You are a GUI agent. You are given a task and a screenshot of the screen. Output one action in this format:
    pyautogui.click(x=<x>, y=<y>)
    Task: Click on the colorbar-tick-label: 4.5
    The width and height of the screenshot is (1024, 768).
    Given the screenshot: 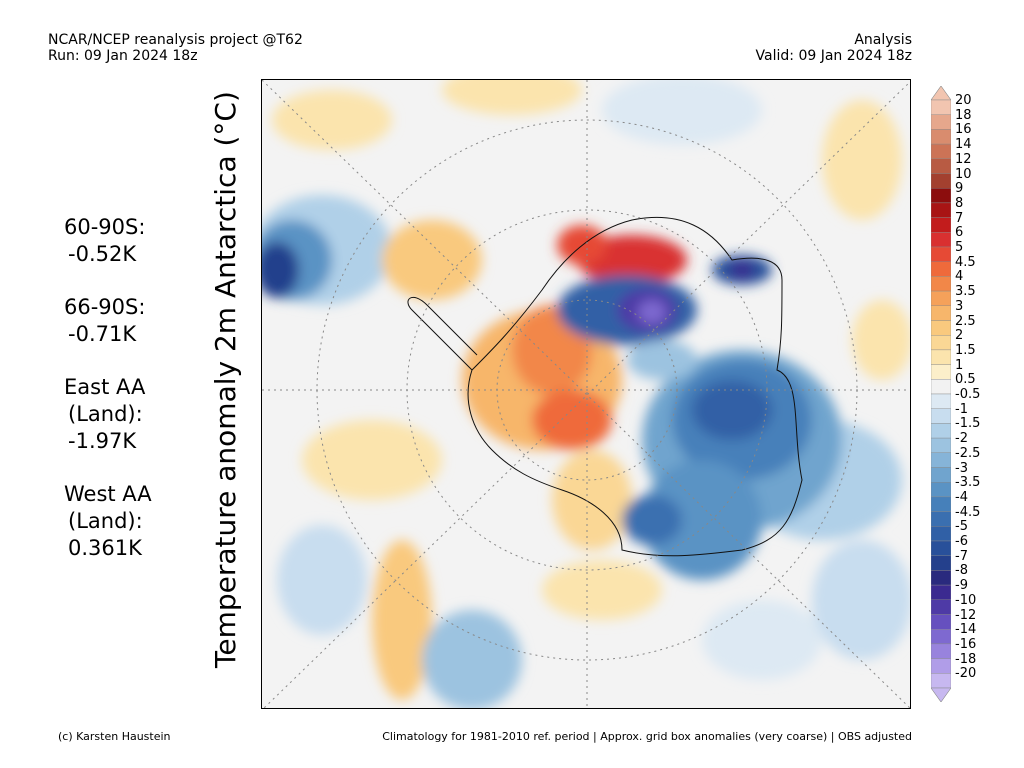 What is the action you would take?
    pyautogui.click(x=965, y=262)
    